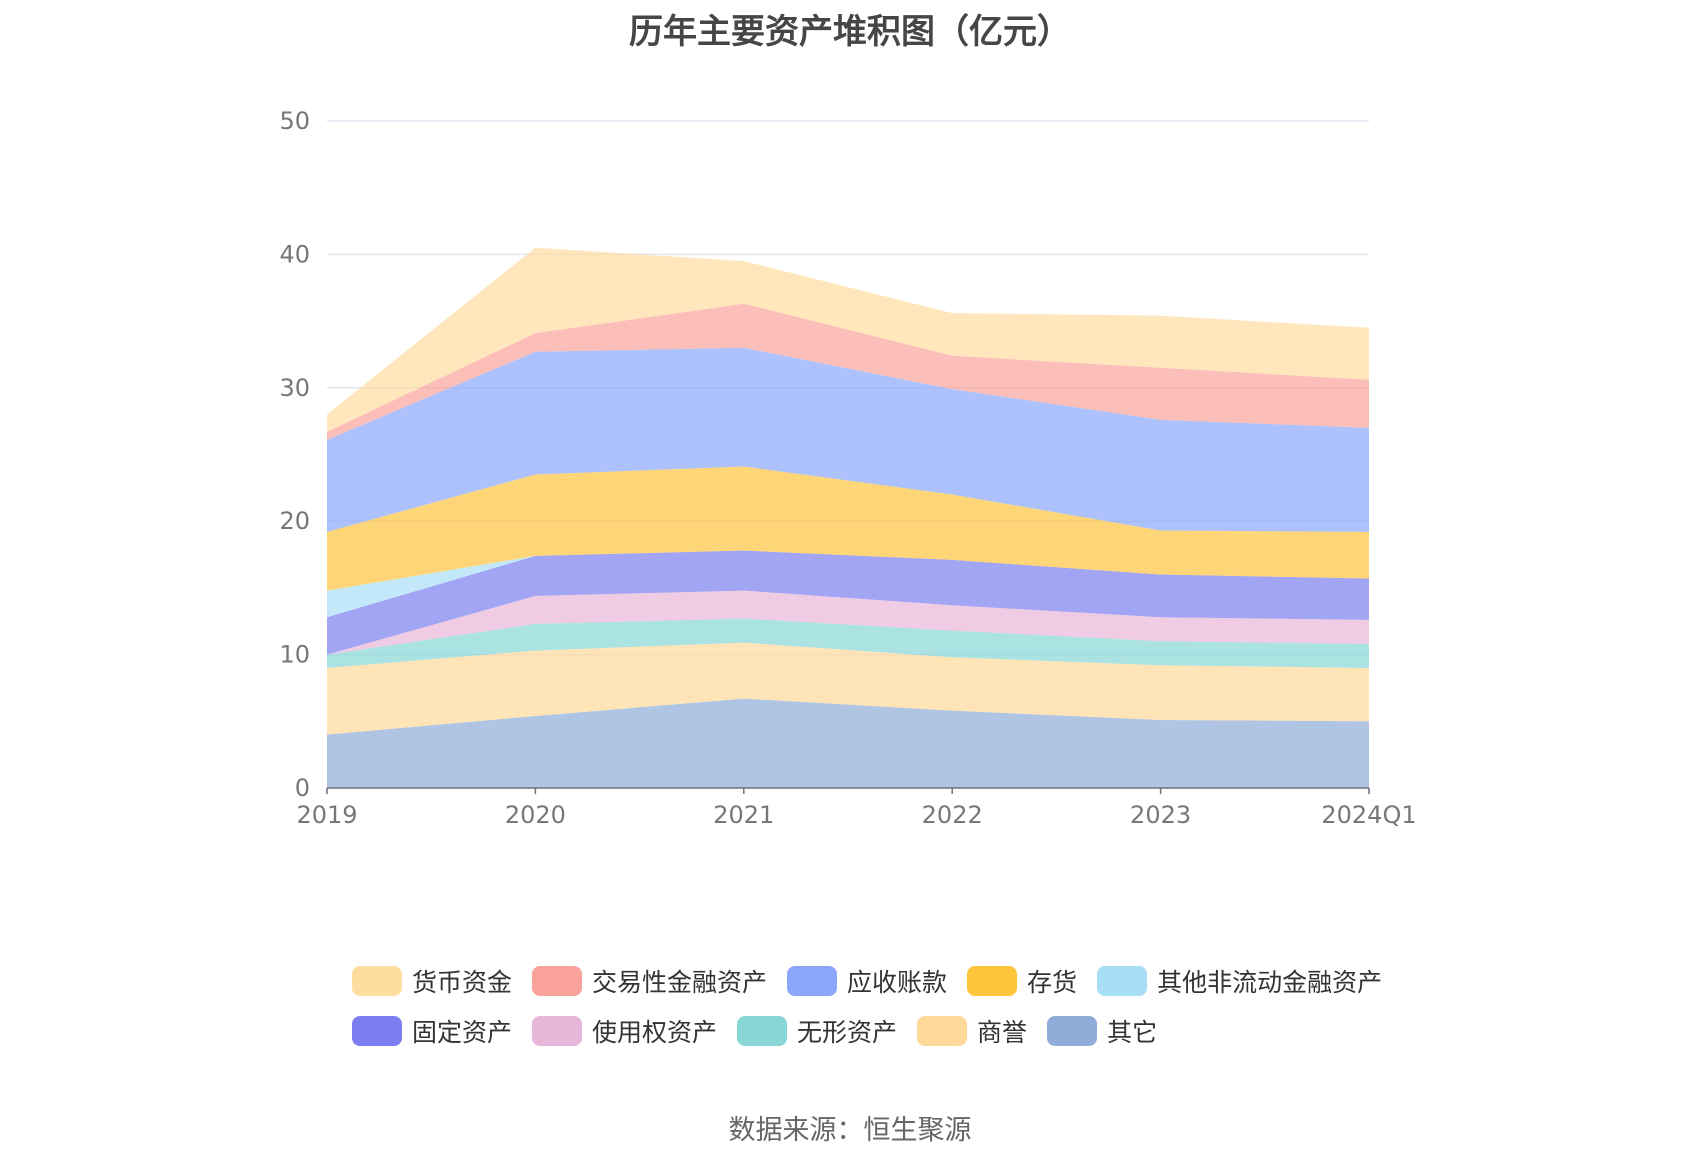  I want to click on axes: 2019 2020 2021 2022 2023 2024Q1, so click(856, 808).